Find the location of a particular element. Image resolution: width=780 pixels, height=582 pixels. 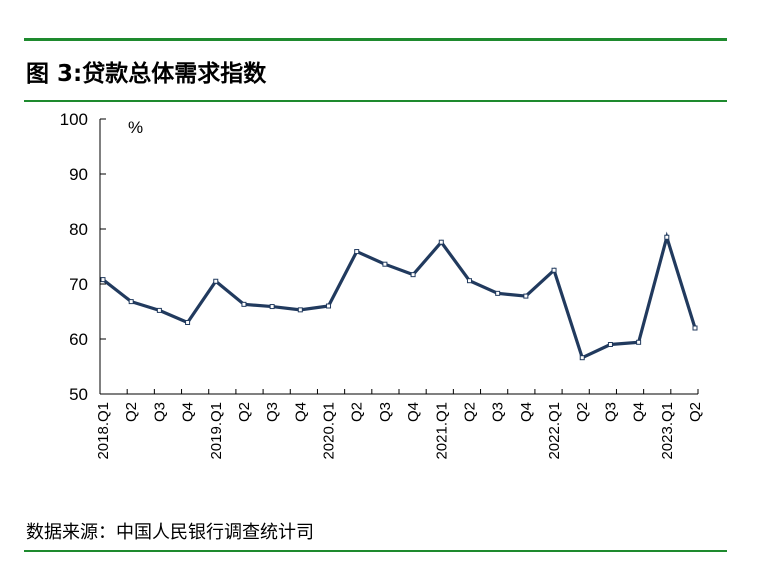

y-axis-ticks: 50 60 70 80 90 100 is located at coordinates (83, 257).